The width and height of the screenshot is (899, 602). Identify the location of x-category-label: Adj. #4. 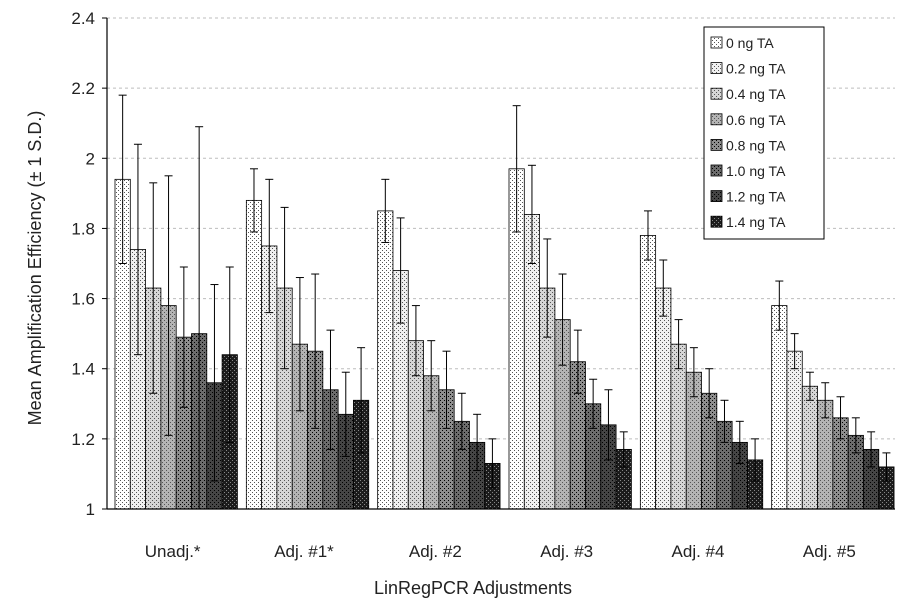
(698, 551).